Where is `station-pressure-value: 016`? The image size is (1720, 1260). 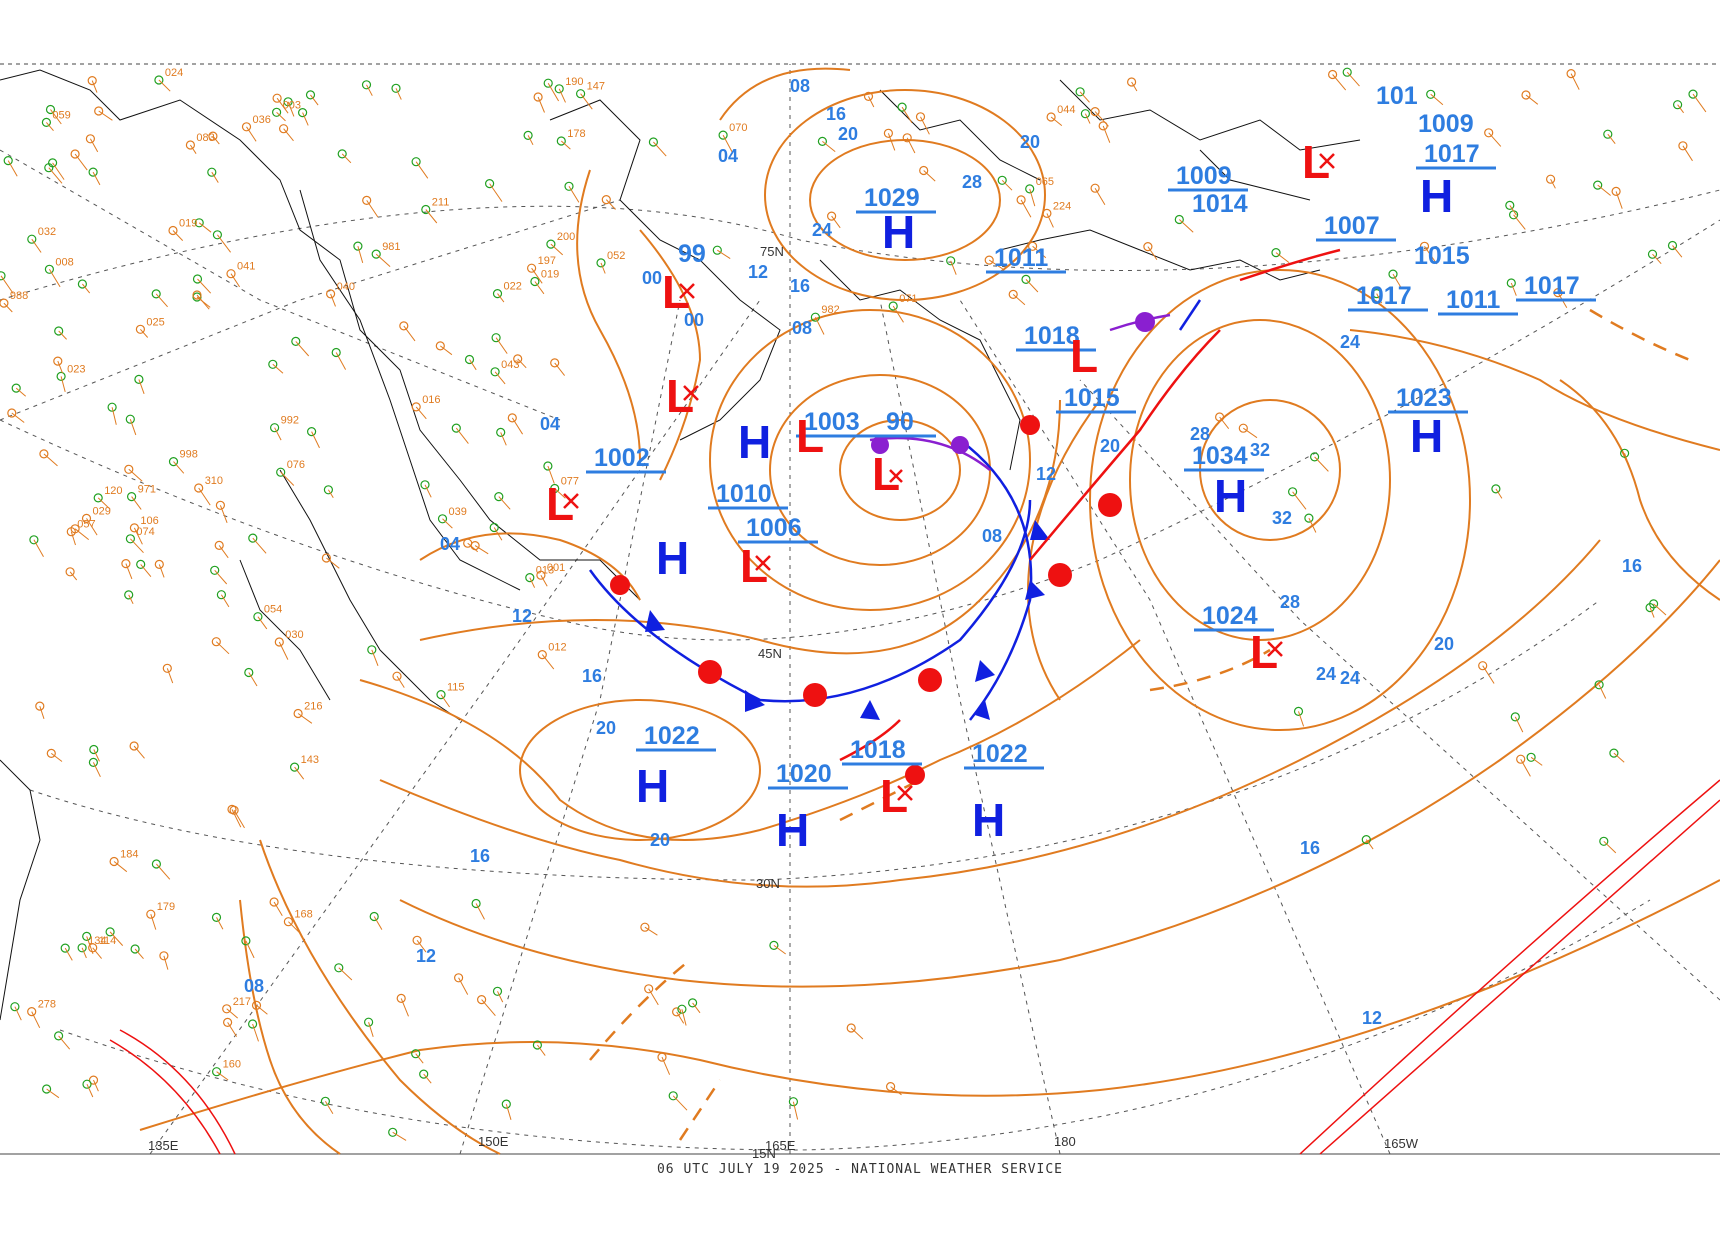 station-pressure-value: 016 is located at coordinates (431, 400).